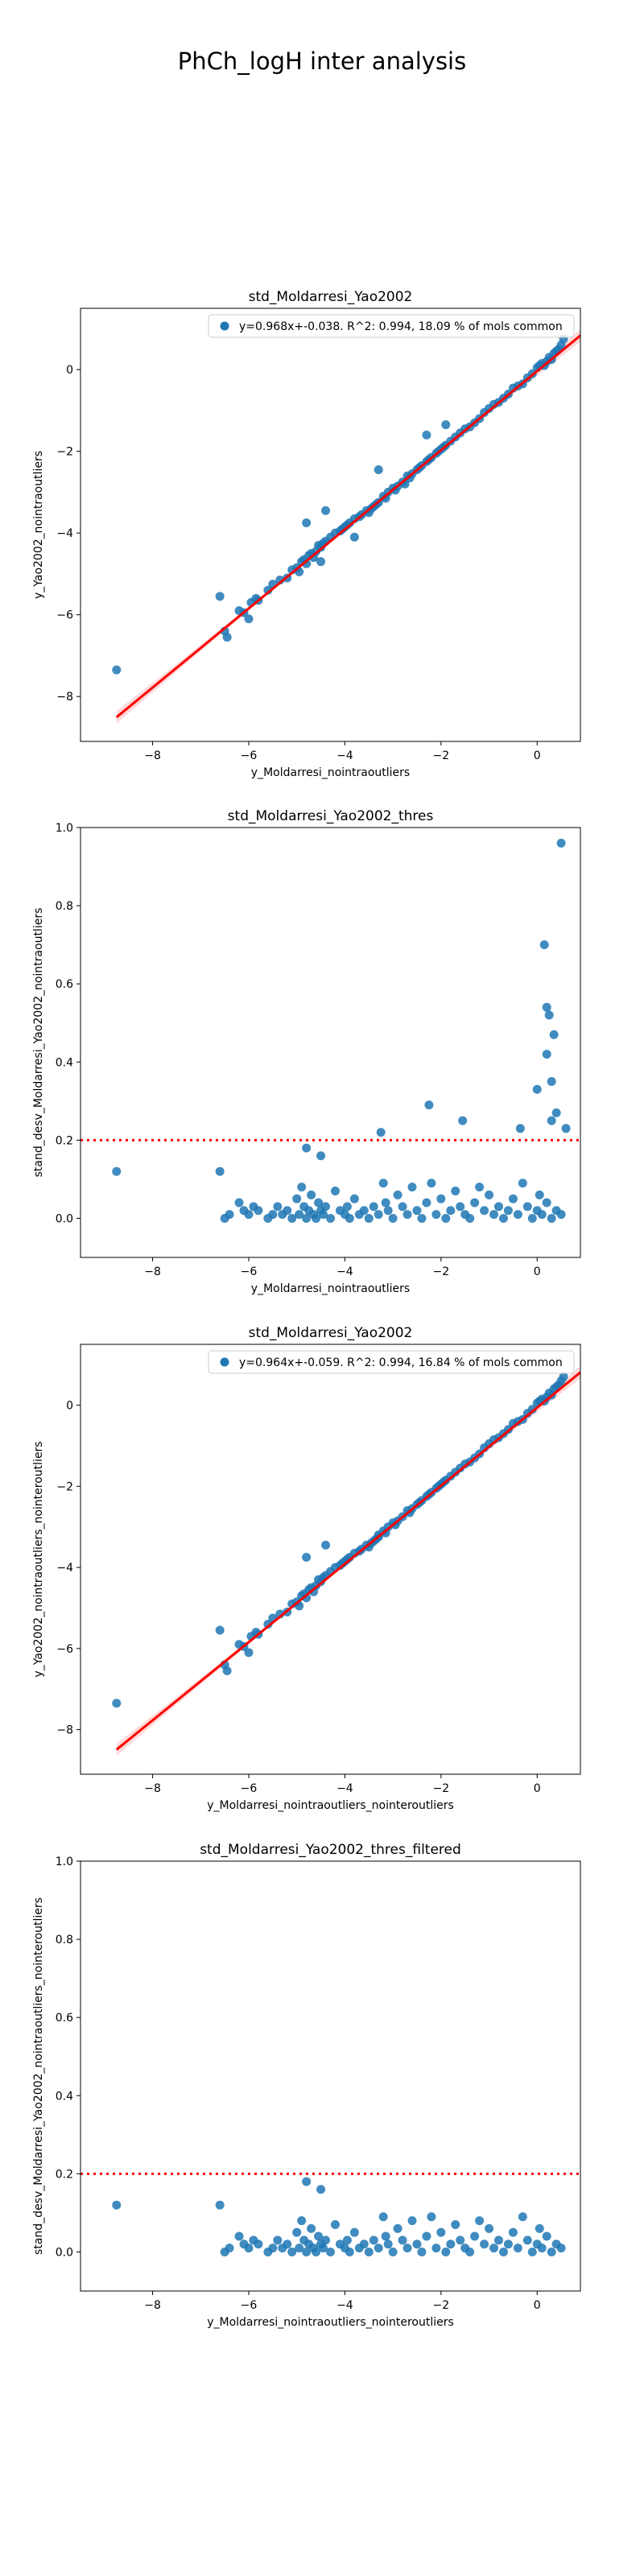 The image size is (644, 2576). Describe the element at coordinates (64, 1140) in the screenshot. I see `y-tick-label: 0.2` at that location.